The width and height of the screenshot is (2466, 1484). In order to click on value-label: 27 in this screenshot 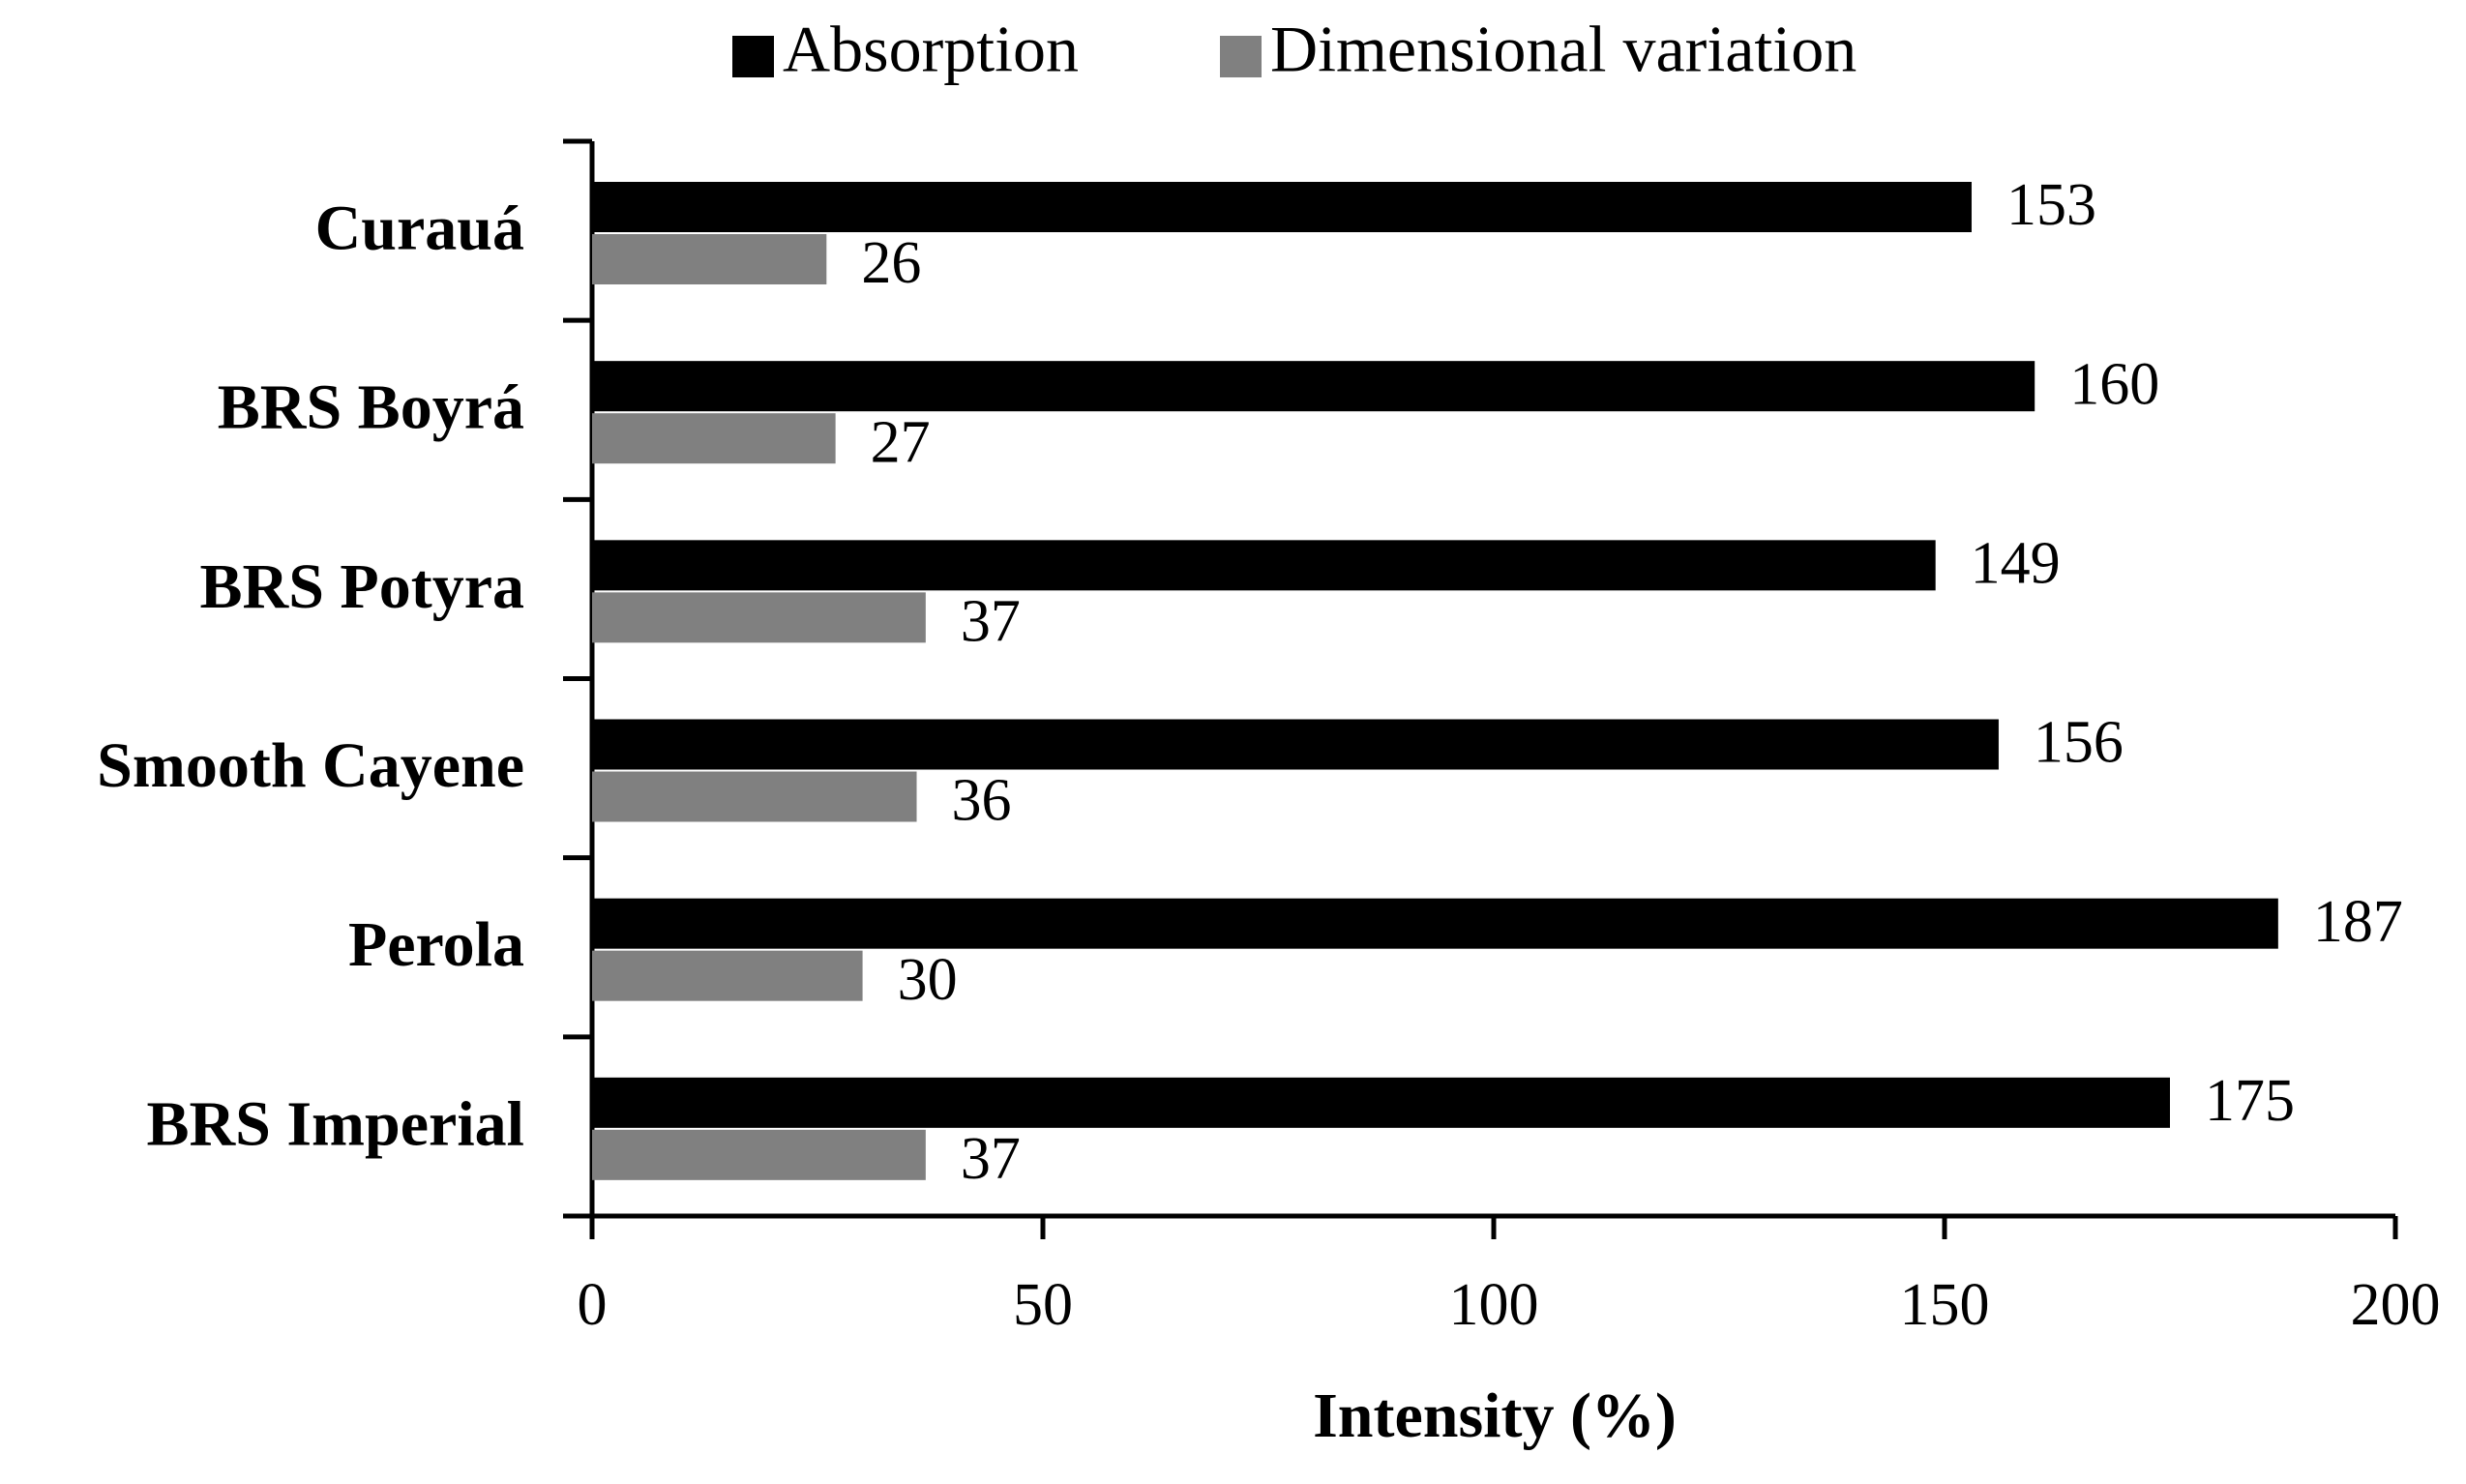, I will do `click(901, 442)`.